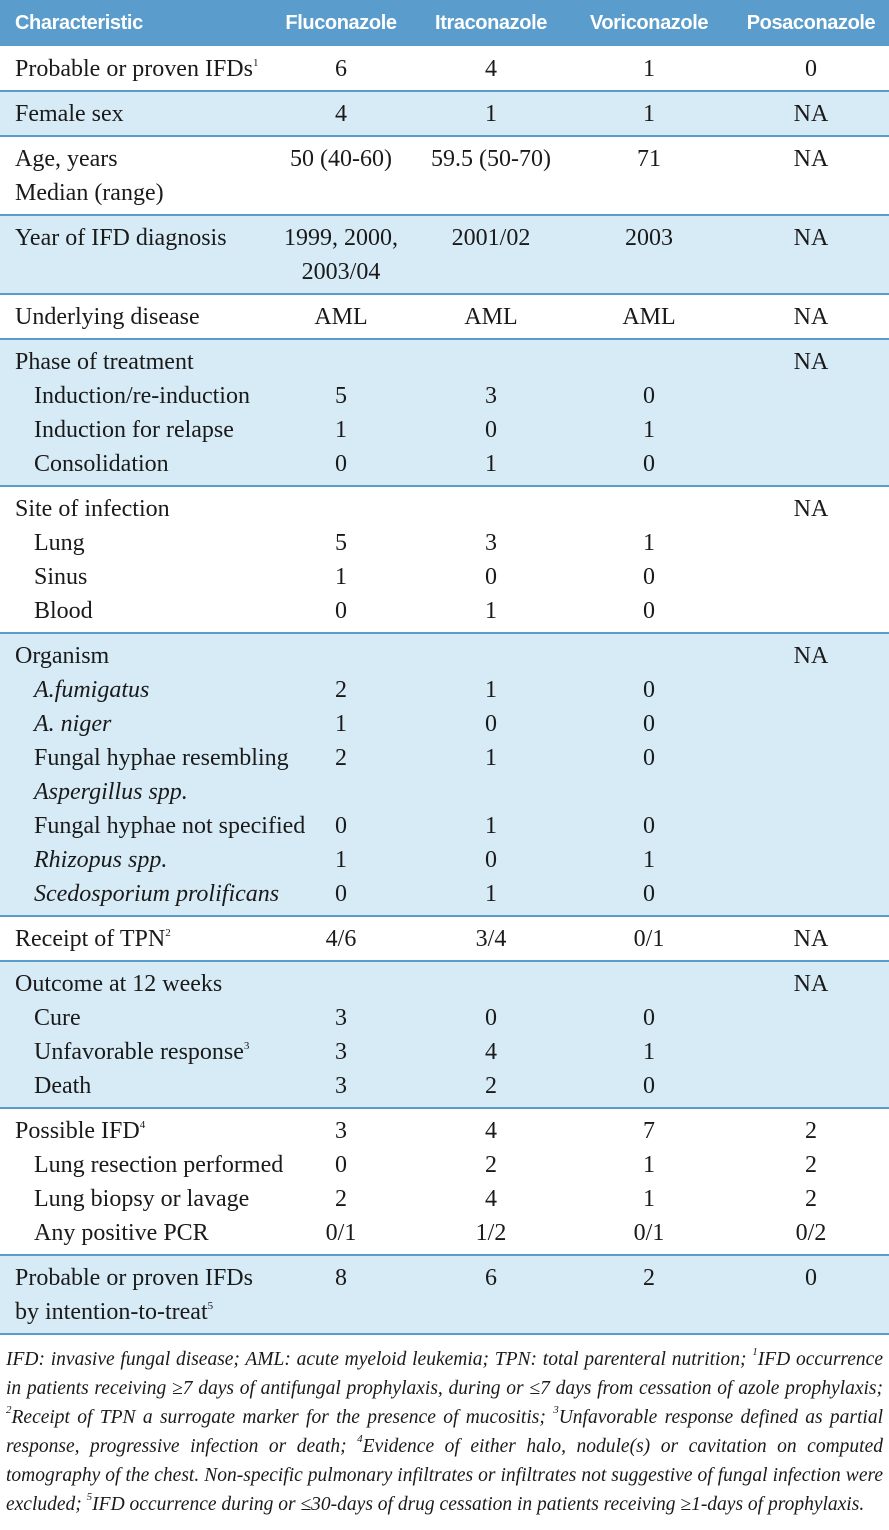  I want to click on footnote-ref: 3, so click(246, 1046).